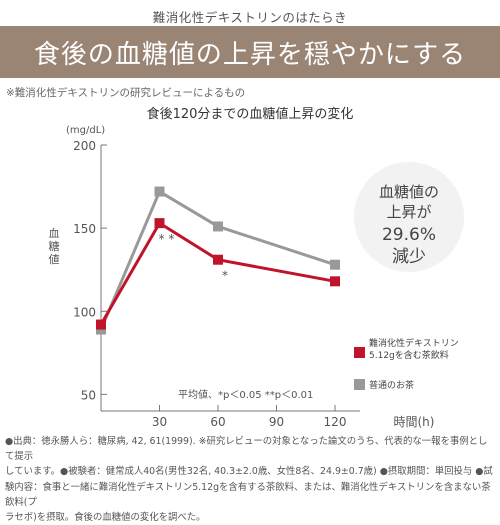  I want to click on title-banner: 食後の血糖値の上昇を穏やかにする, so click(250, 52).